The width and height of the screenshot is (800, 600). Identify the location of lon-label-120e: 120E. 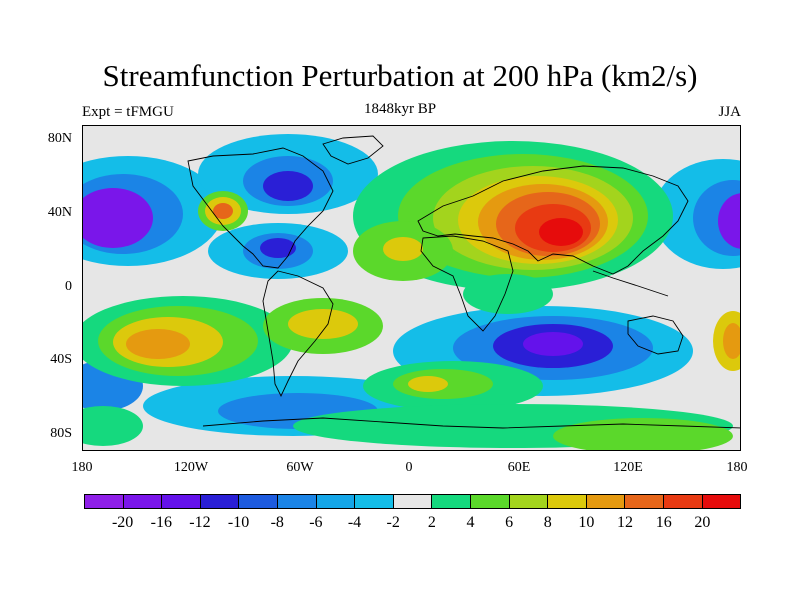
(628, 467).